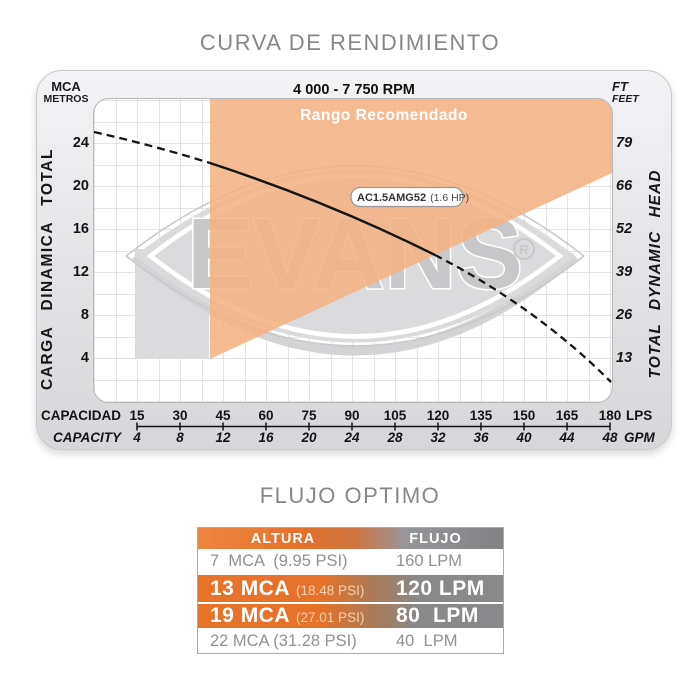 The width and height of the screenshot is (700, 700). I want to click on pump-curve-solid, so click(322, 209).